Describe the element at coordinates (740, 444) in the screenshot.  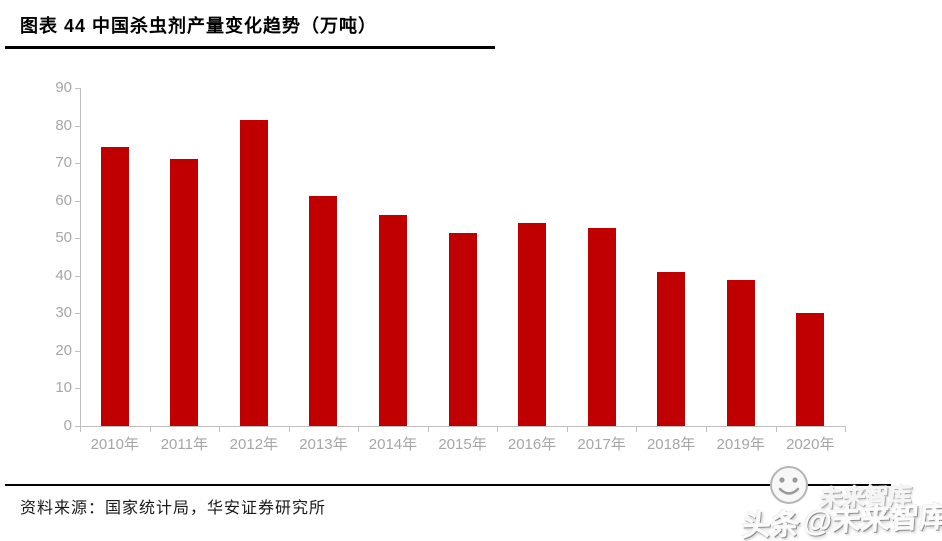
I see `x-axis-tick-label: 2019年` at that location.